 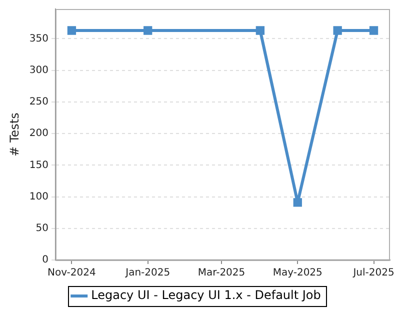 What do you see at coordinates (38, 196) in the screenshot?
I see `y-tick-label: 100` at bounding box center [38, 196].